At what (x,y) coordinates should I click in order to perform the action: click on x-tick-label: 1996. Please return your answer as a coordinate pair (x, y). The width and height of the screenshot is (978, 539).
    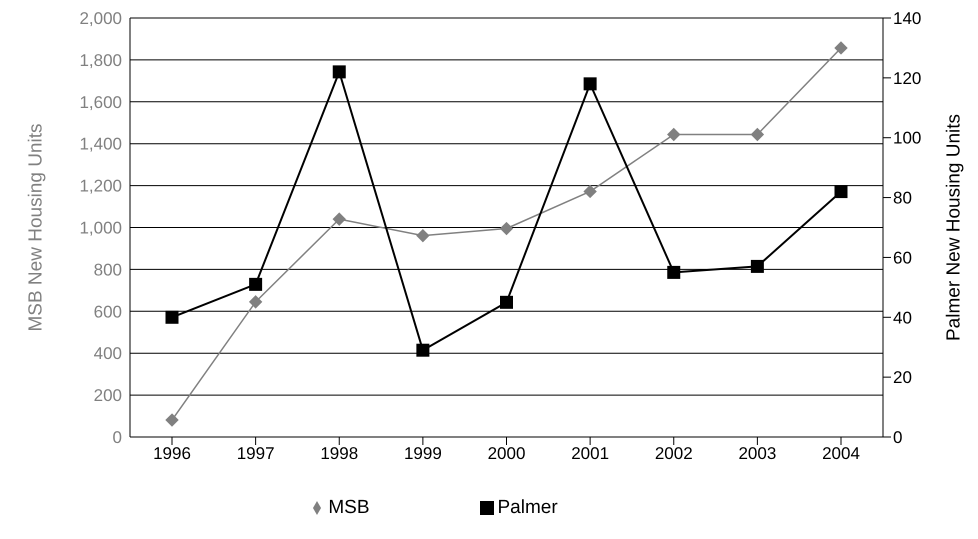
    Looking at the image, I should click on (172, 454).